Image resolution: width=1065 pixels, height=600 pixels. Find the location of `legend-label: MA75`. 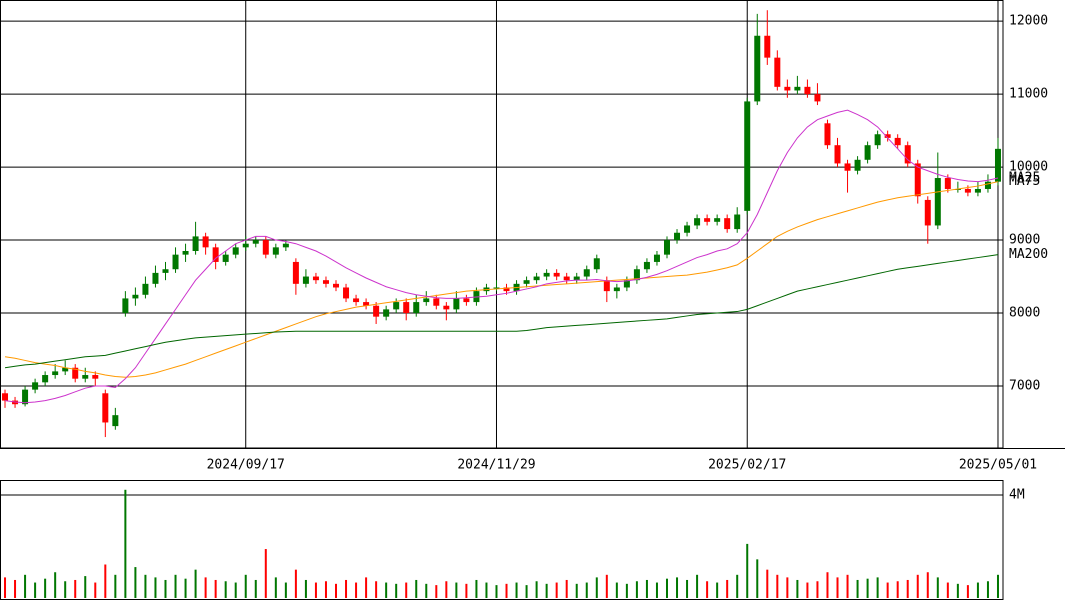

legend-label: MA75 is located at coordinates (1024, 181).